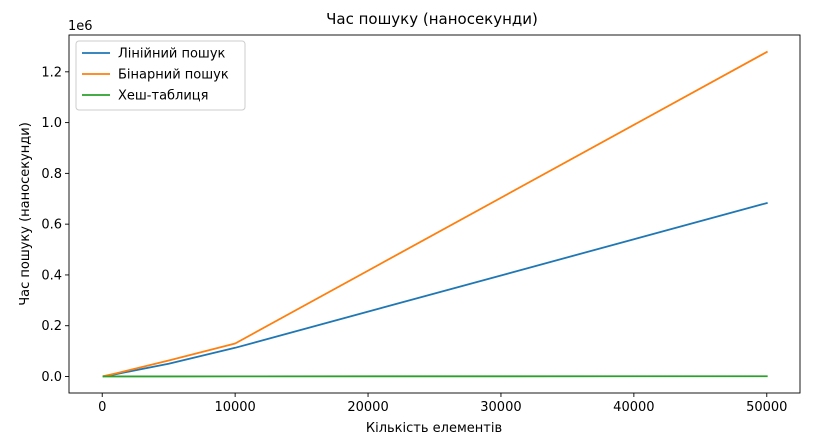 The image size is (825, 440). I want to click on y-tick-label: 0.6, so click(51, 225).